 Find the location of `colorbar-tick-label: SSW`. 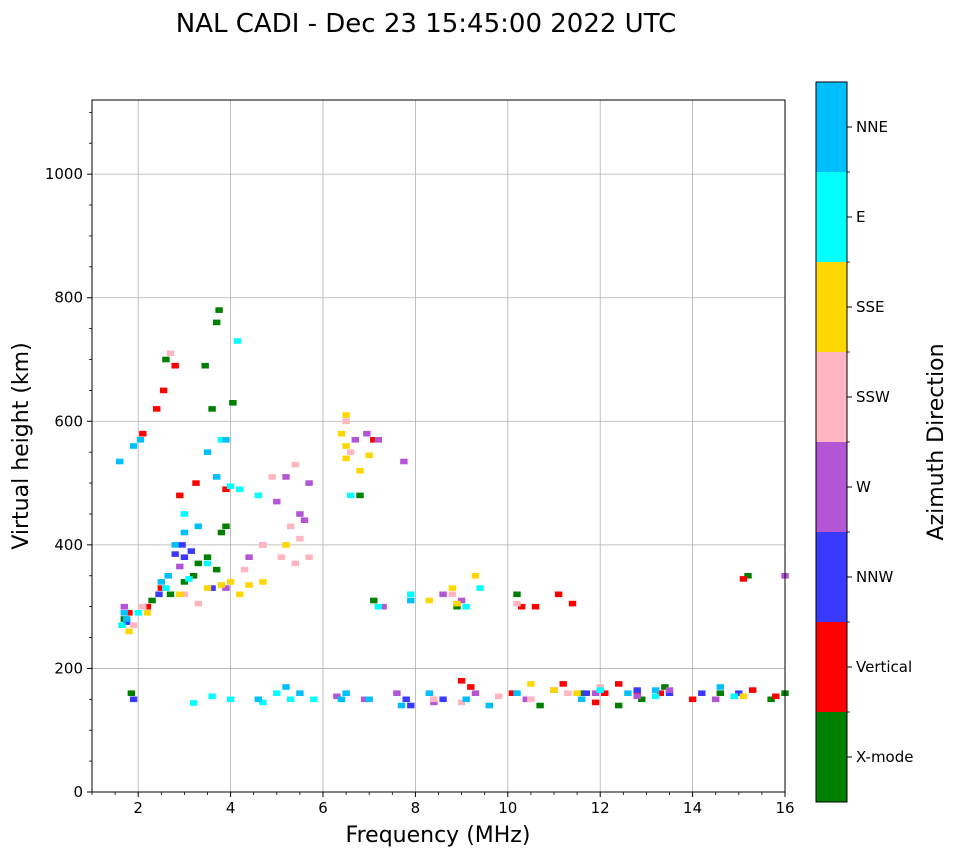

colorbar-tick-label: SSW is located at coordinates (873, 397).